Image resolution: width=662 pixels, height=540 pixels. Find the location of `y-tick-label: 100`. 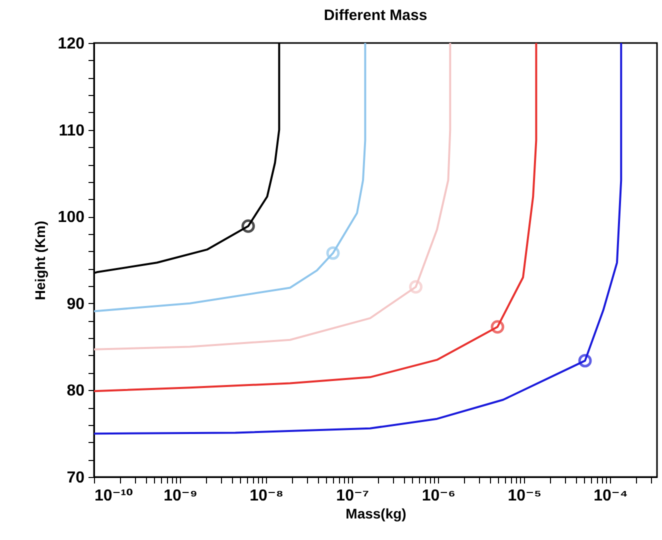

y-tick-label: 100 is located at coordinates (71, 217).